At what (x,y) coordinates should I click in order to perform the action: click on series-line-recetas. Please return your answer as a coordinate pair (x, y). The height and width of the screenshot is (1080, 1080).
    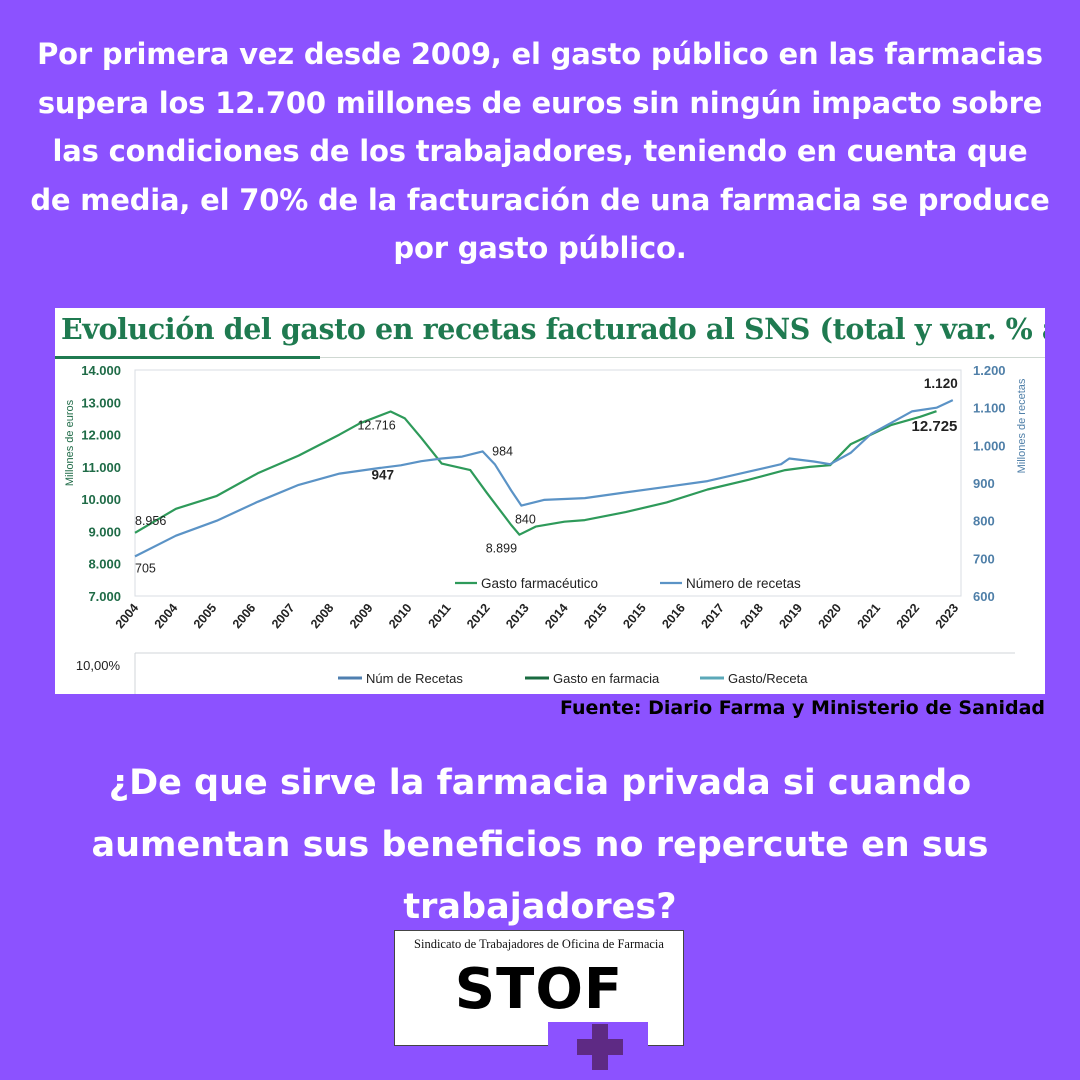
    Looking at the image, I should click on (544, 478).